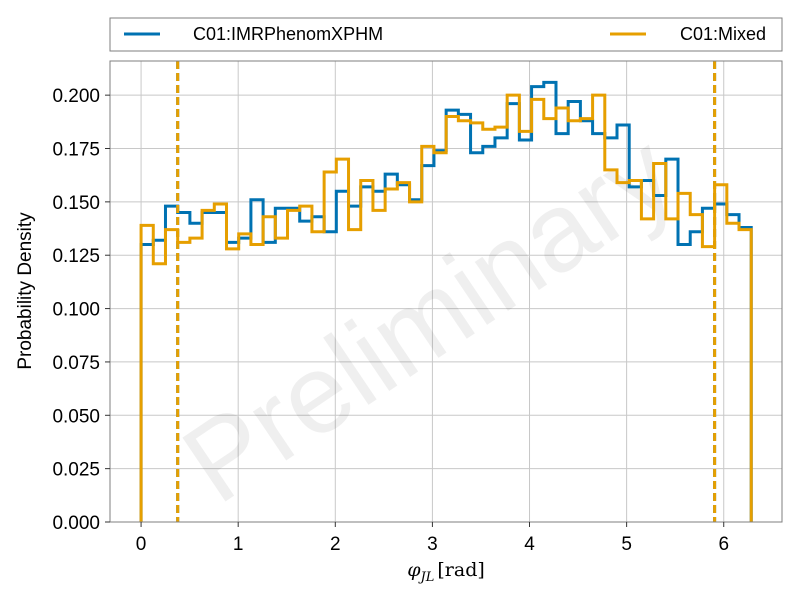 This screenshot has width=800, height=600. What do you see at coordinates (76, 203) in the screenshot?
I see `y-tick-label: 0.150` at bounding box center [76, 203].